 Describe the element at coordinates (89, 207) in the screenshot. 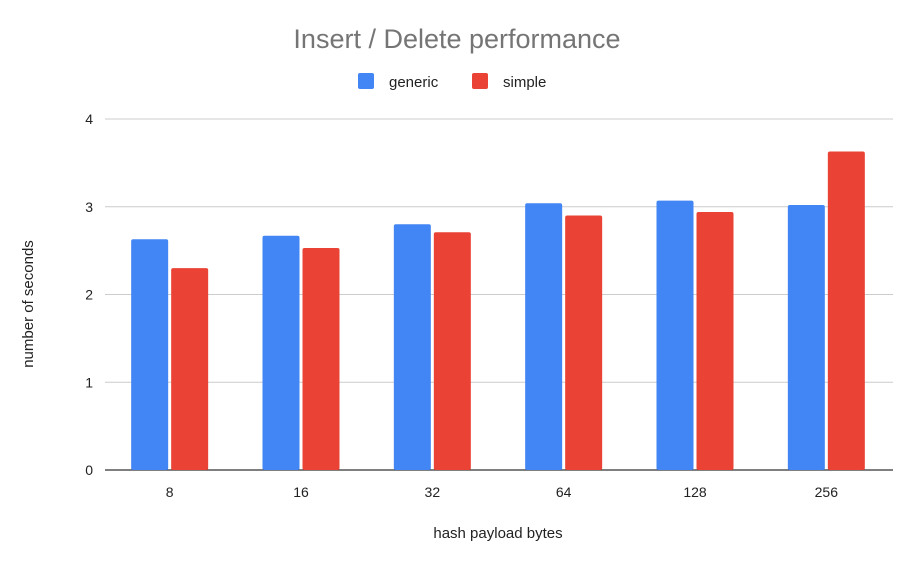

I see `y-tick-label: 3` at that location.